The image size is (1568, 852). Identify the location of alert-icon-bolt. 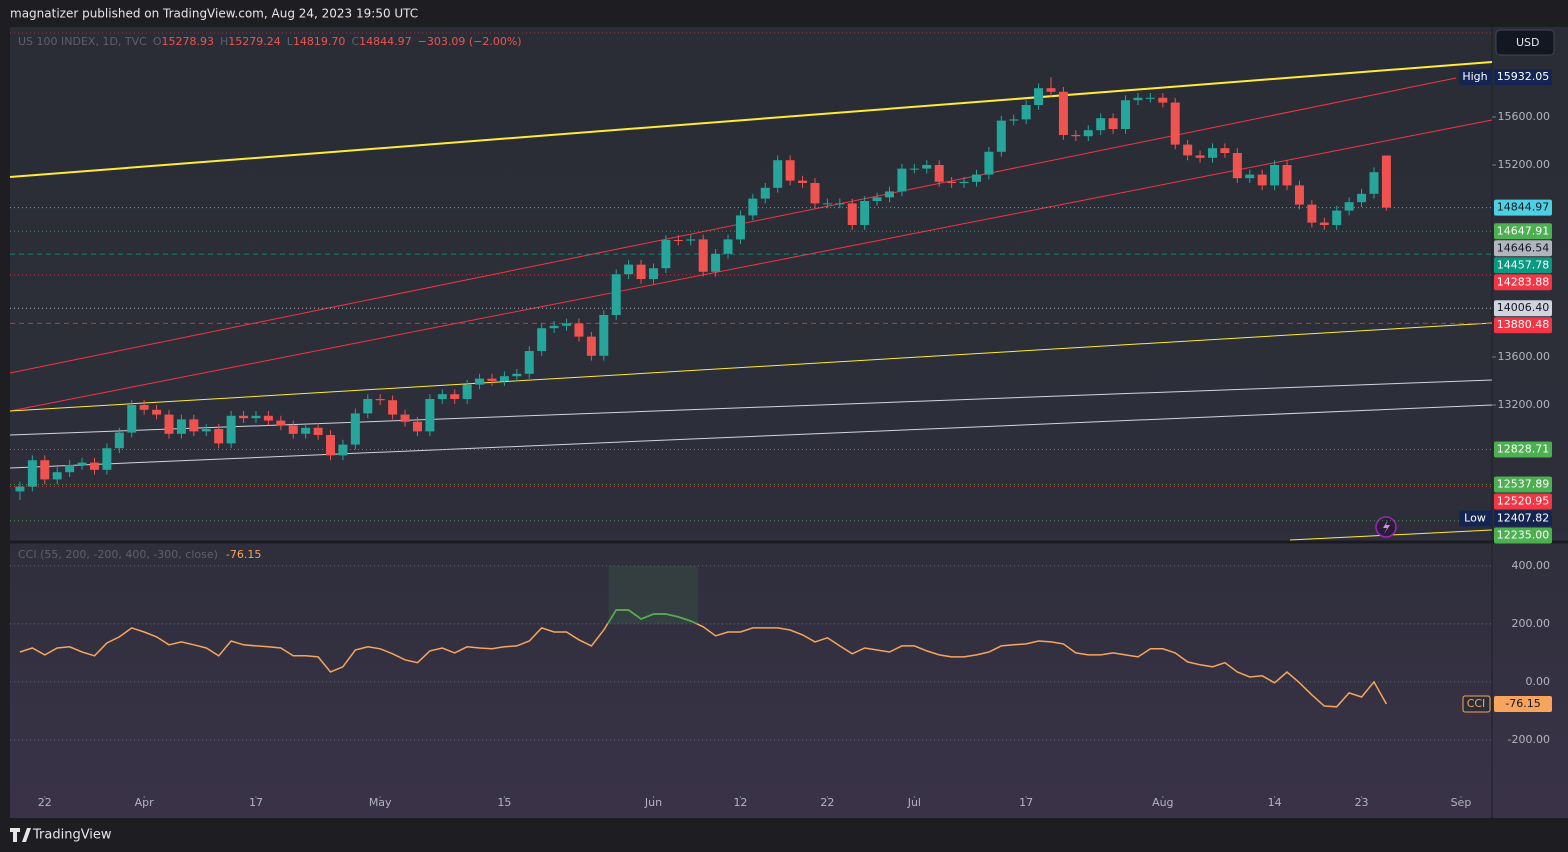
(1386, 527).